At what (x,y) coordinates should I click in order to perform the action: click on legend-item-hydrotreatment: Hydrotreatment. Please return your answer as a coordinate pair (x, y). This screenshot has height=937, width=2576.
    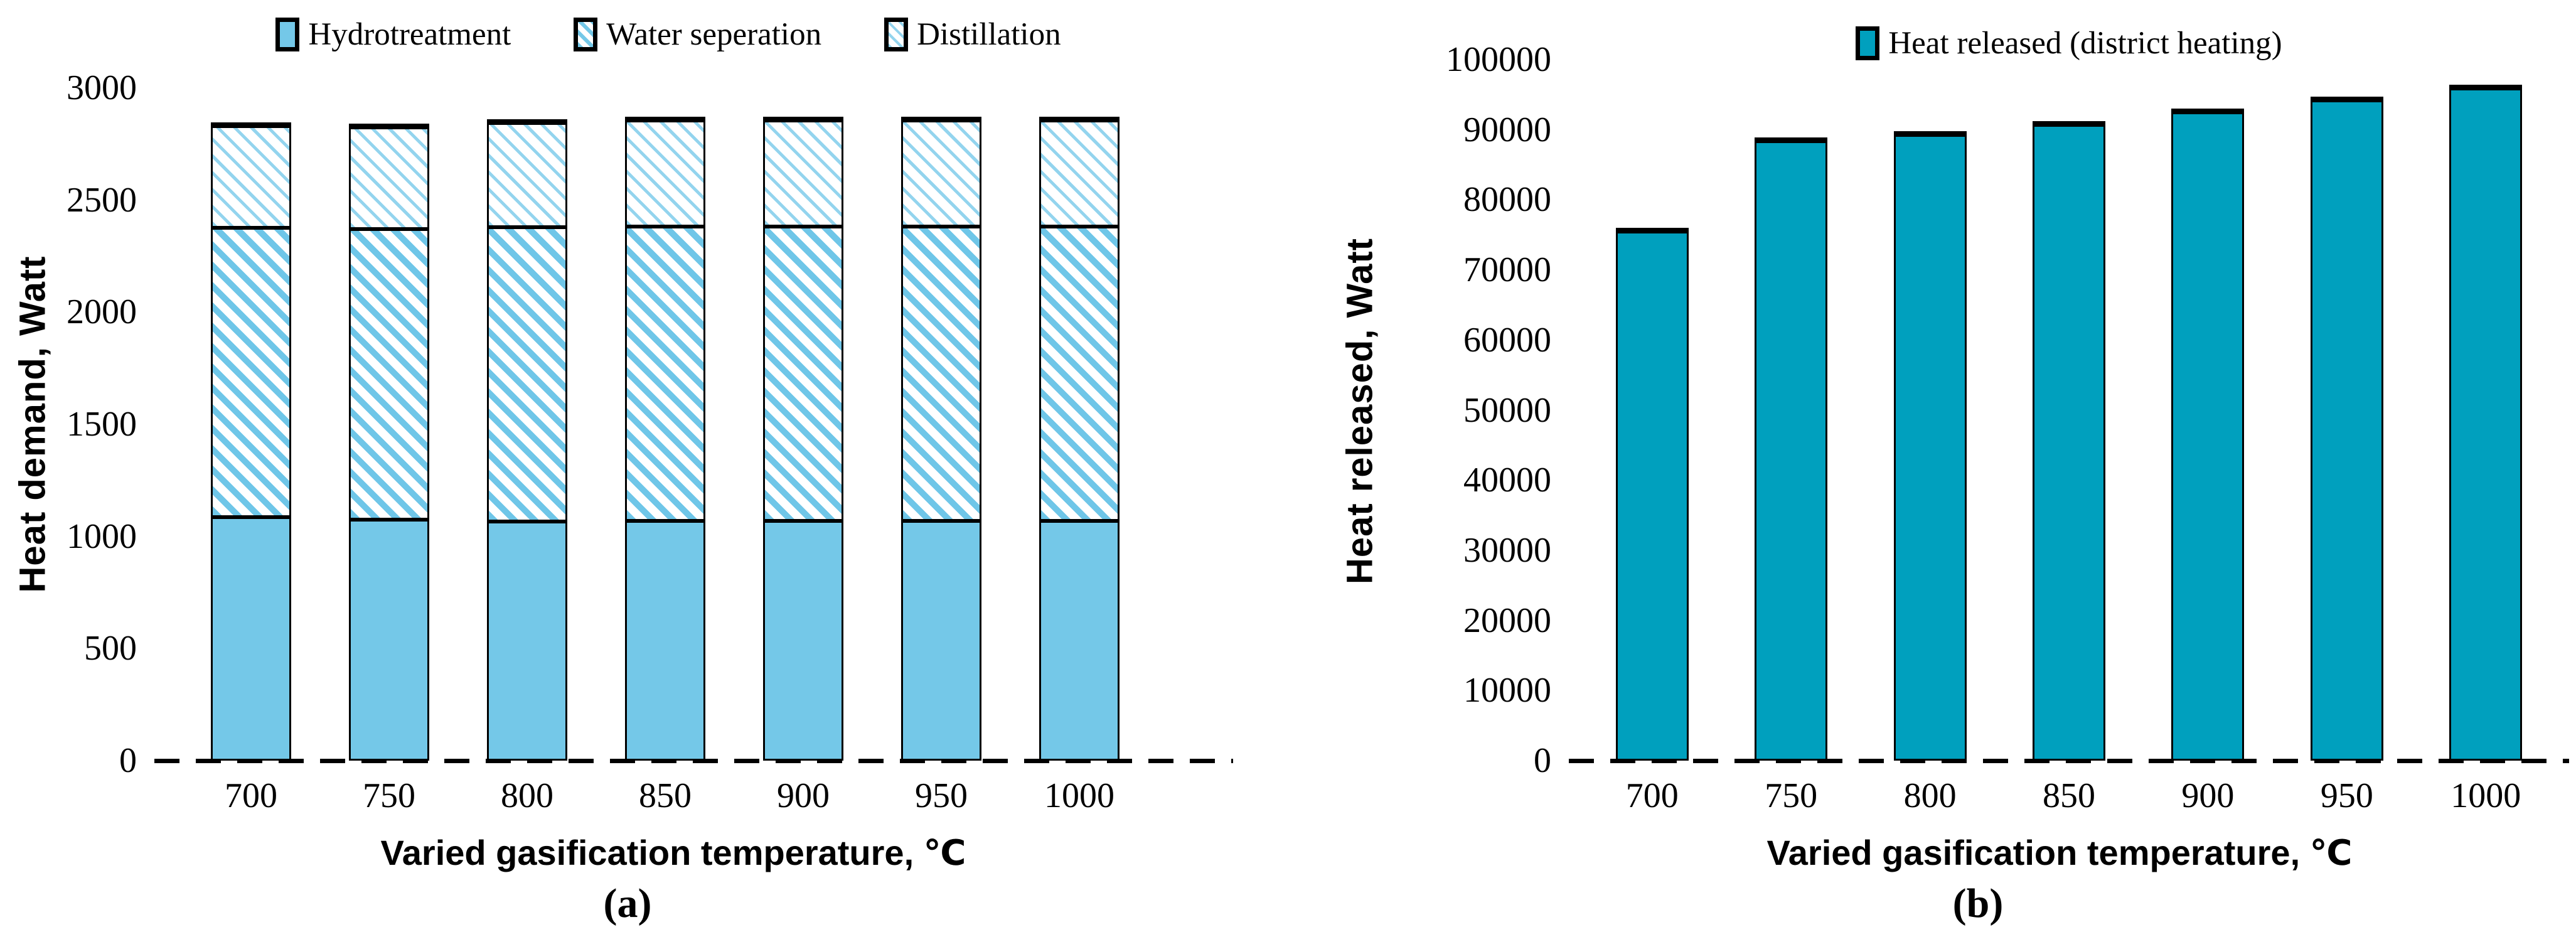
    Looking at the image, I should click on (393, 34).